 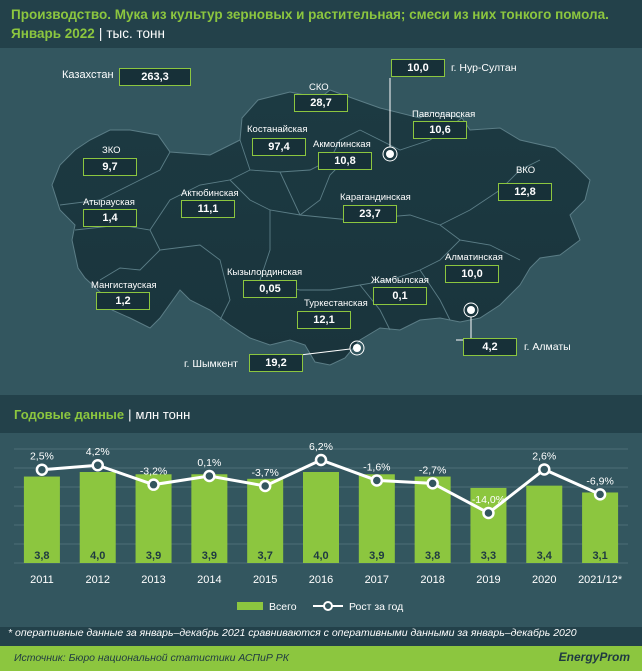 I want to click on region-label-vko: ВКО, so click(x=526, y=170).